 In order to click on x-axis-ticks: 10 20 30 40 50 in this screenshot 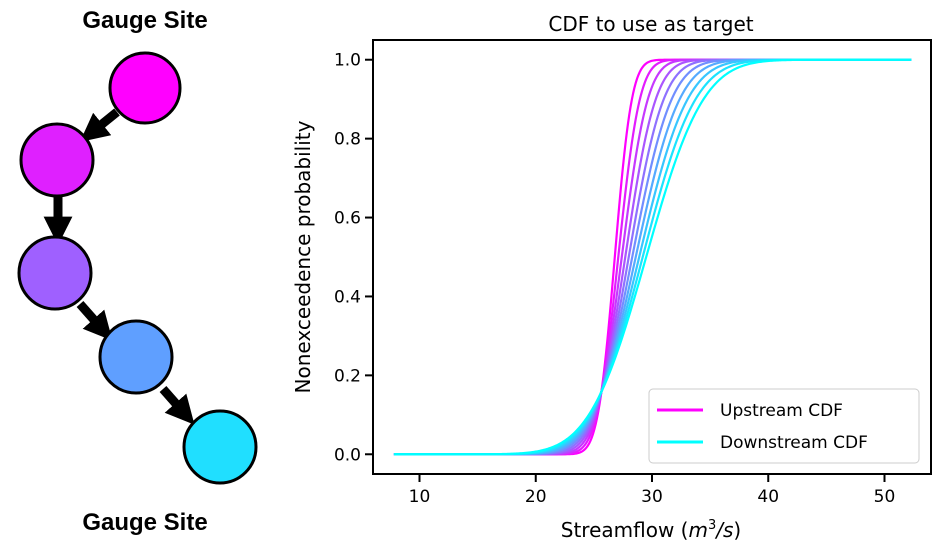, I will do `click(652, 490)`.